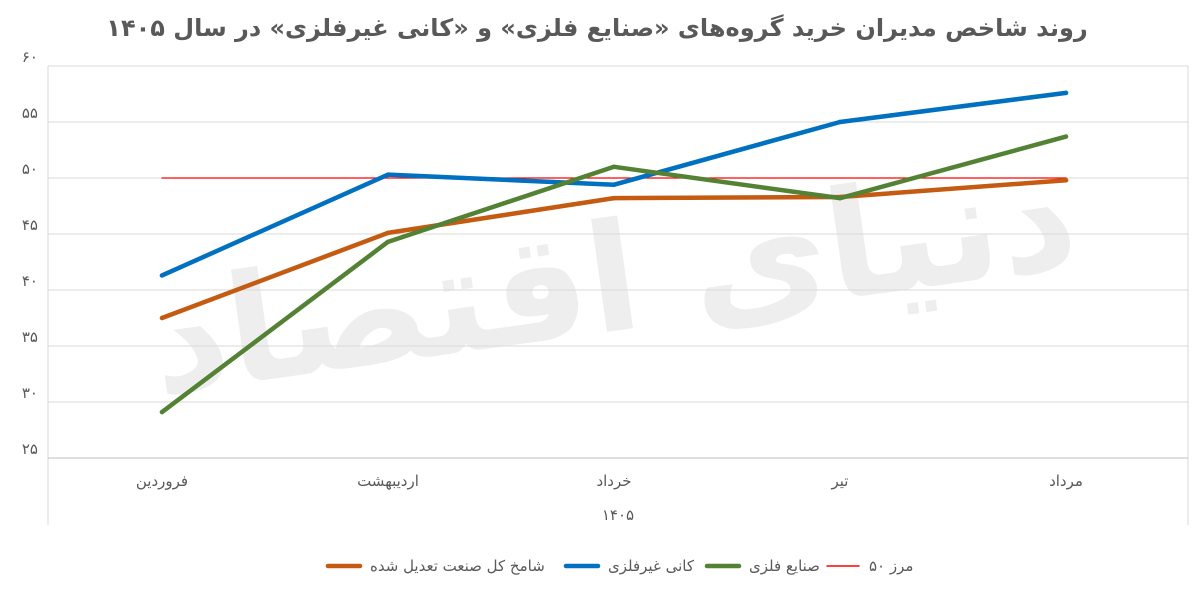  Describe the element at coordinates (840, 481) in the screenshot. I see `x-tick-label: تیر` at that location.